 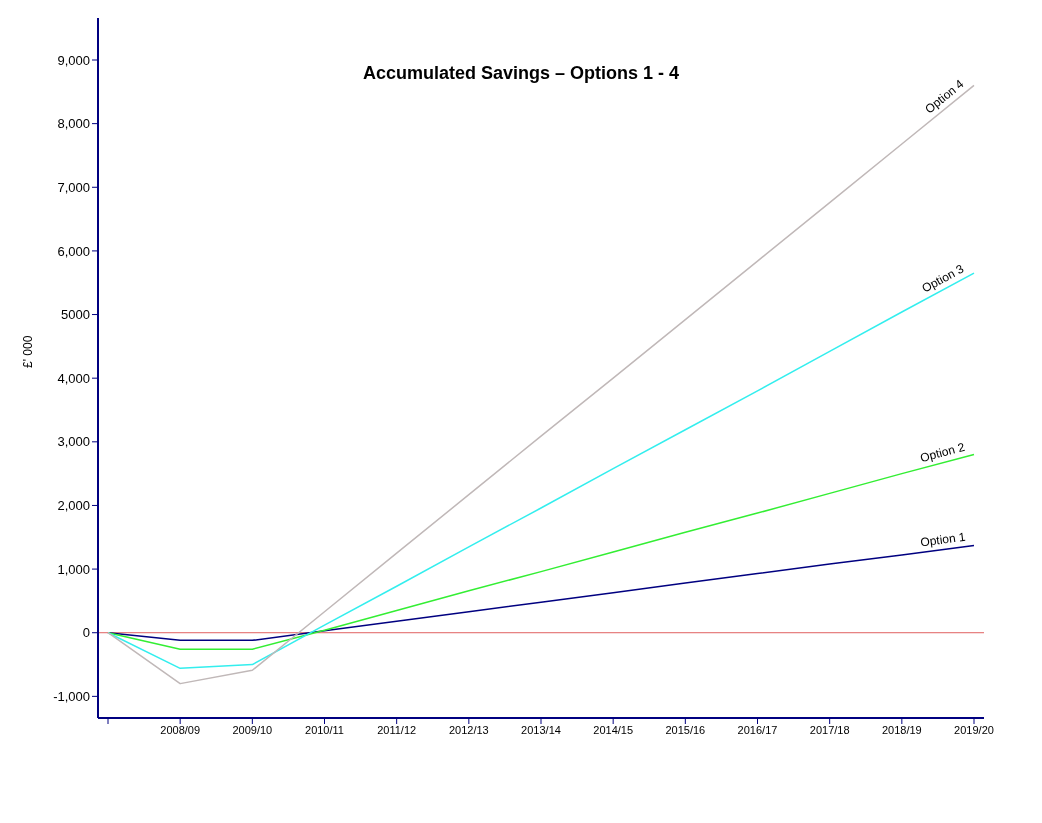 I want to click on x-tick-label: 2015/16, so click(x=685, y=729).